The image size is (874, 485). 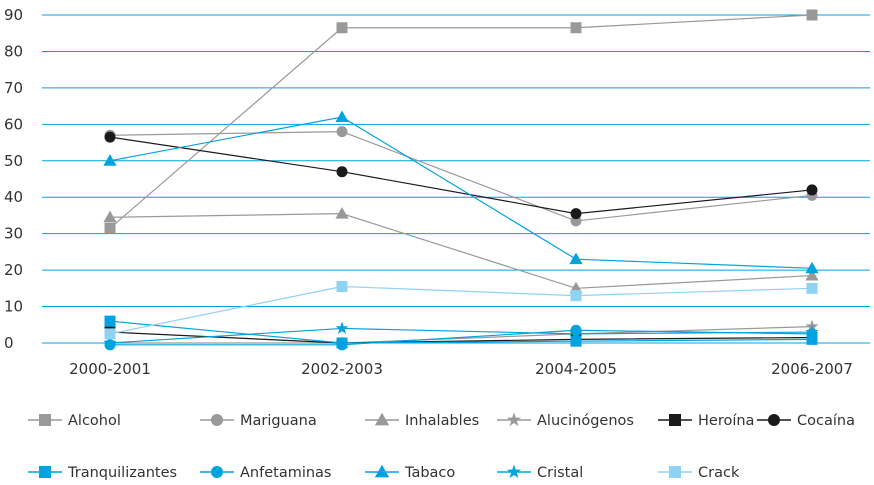 I want to click on legend-item-cristal: Cristal, so click(x=540, y=472).